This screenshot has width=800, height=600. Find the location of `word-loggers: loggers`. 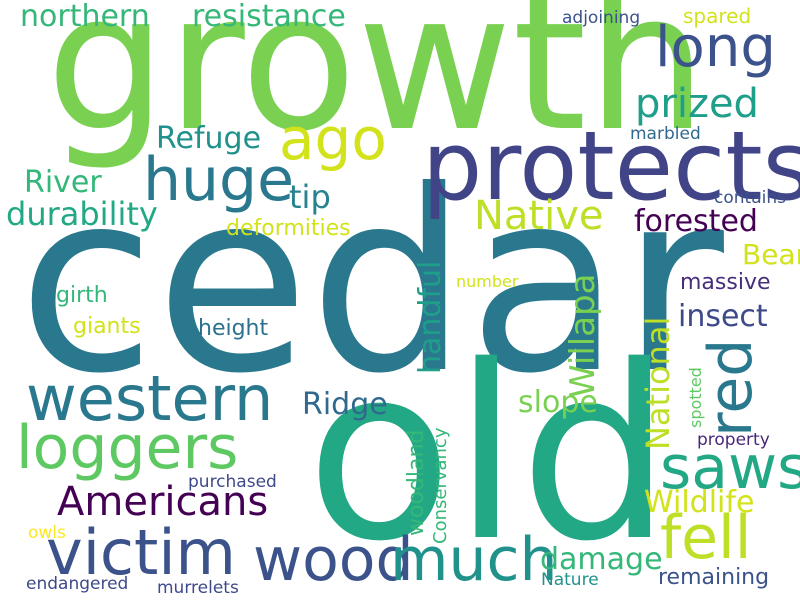

word-loggers: loggers is located at coordinates (127, 448).